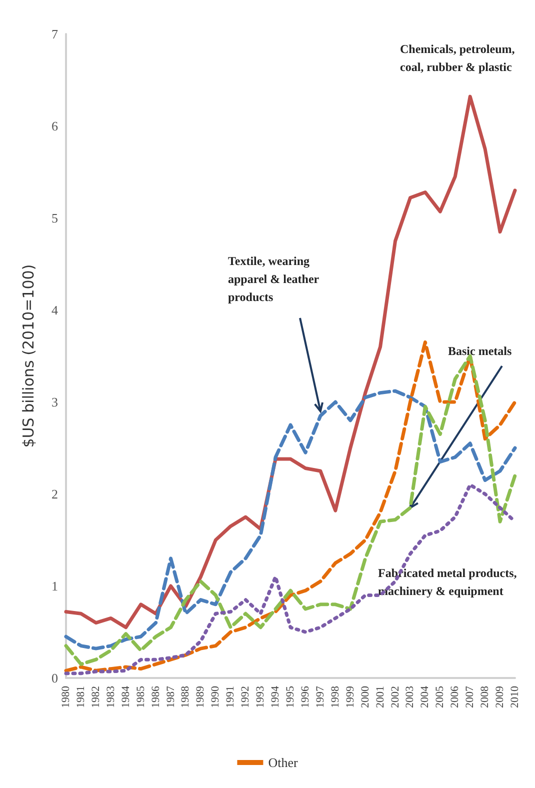 This screenshot has width=535, height=788. What do you see at coordinates (425, 697) in the screenshot?
I see `x-tick-label: 2004` at bounding box center [425, 697].